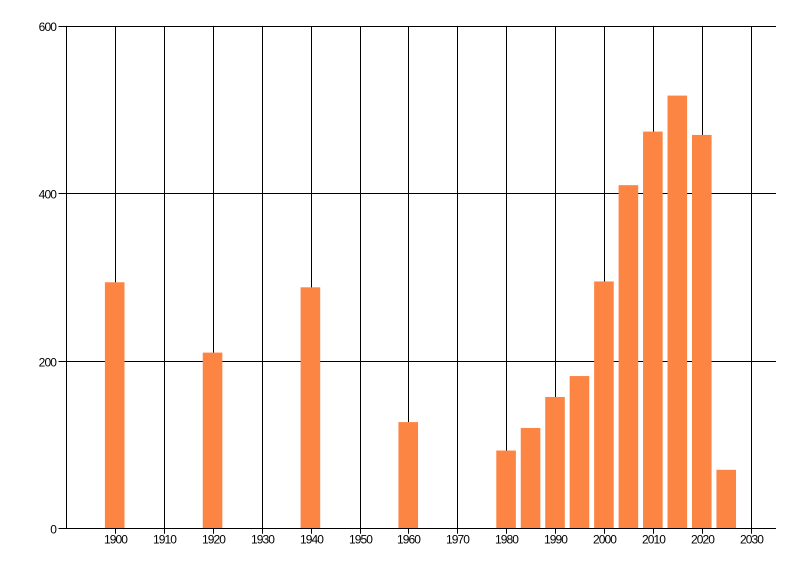  Describe the element at coordinates (312, 540) in the screenshot. I see `svg-text: 1940` at that location.